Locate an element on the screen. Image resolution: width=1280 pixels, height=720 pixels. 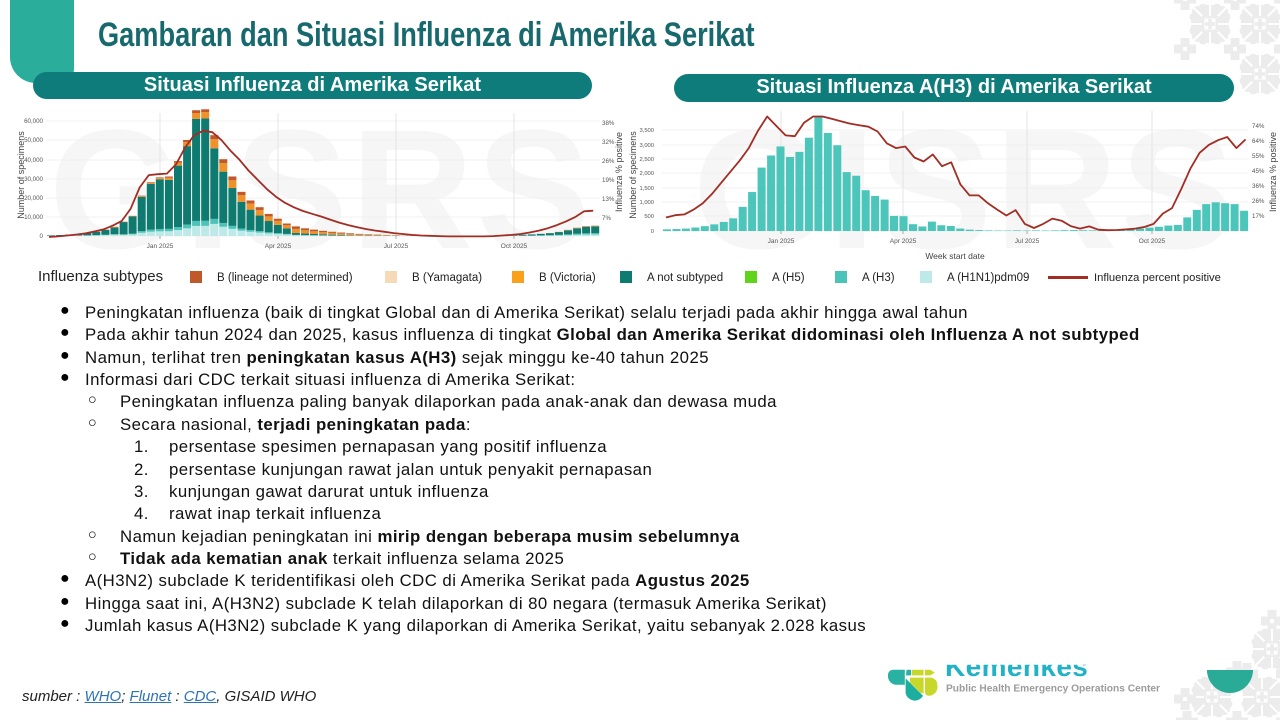
svg-text: 30,000 is located at coordinates (33, 179).